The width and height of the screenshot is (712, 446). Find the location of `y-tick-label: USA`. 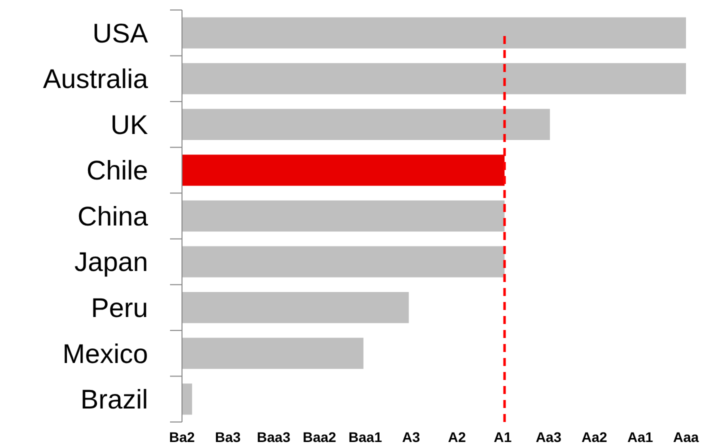

y-tick-label: USA is located at coordinates (120, 33).